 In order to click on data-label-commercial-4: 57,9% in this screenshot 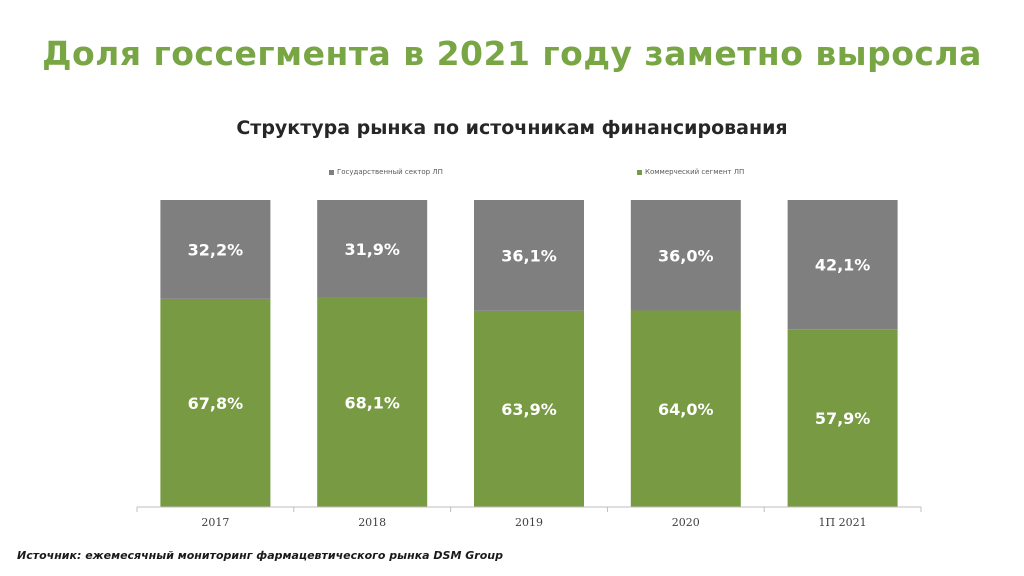, I will do `click(843, 418)`.